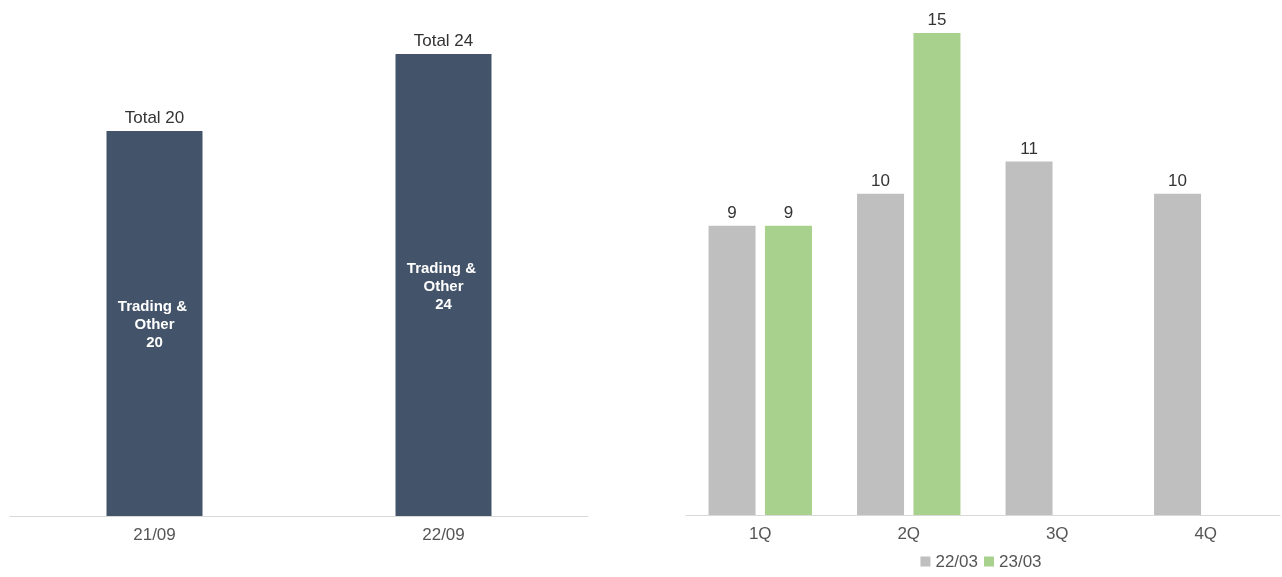 Image resolution: width=1282 pixels, height=577 pixels. What do you see at coordinates (909, 533) in the screenshot?
I see `x-tick-label: 2Q` at bounding box center [909, 533].